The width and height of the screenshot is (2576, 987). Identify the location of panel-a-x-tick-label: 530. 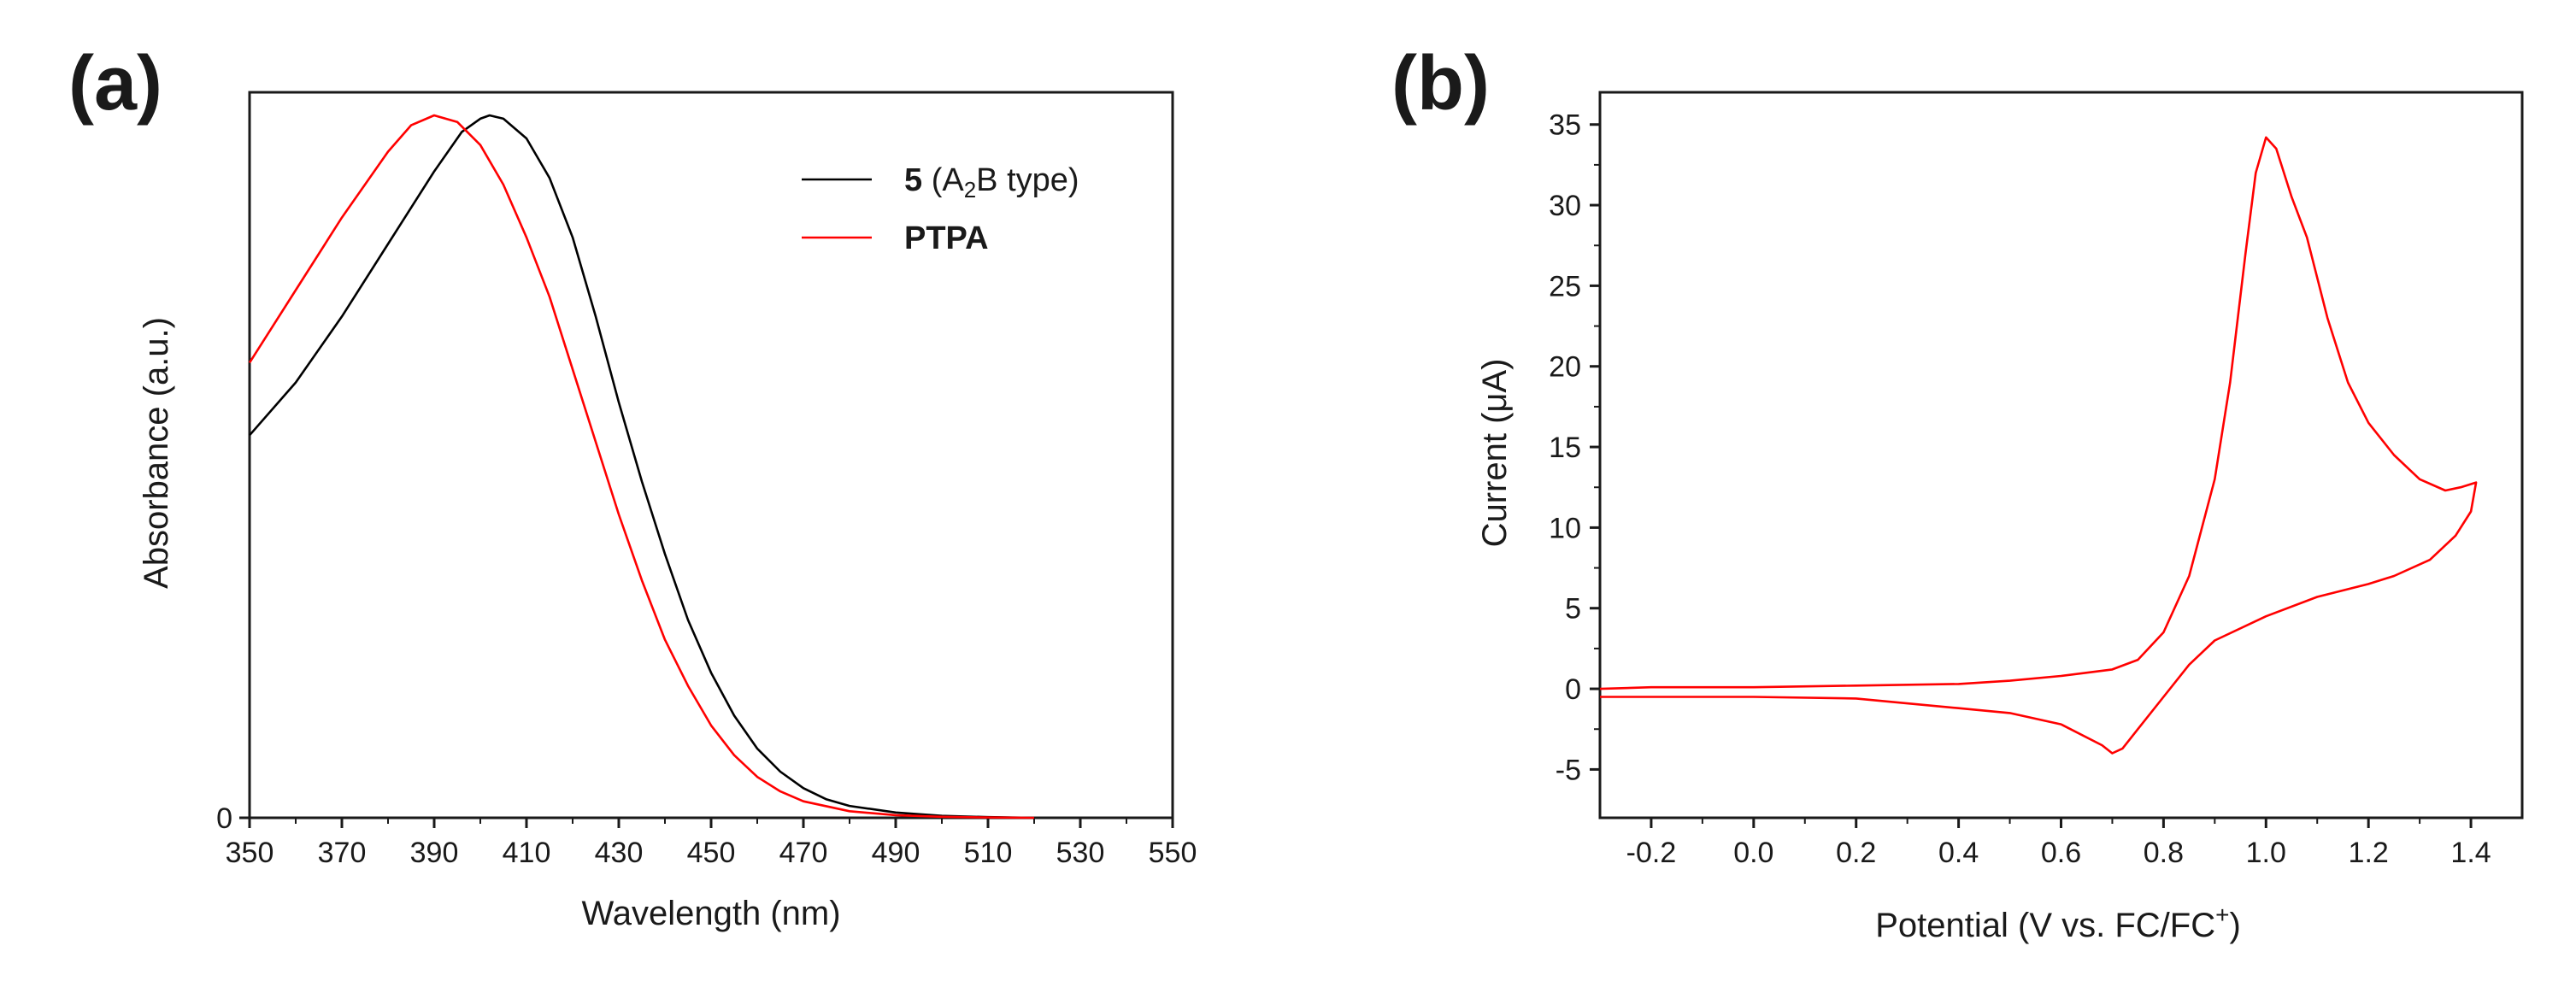
(1080, 853).